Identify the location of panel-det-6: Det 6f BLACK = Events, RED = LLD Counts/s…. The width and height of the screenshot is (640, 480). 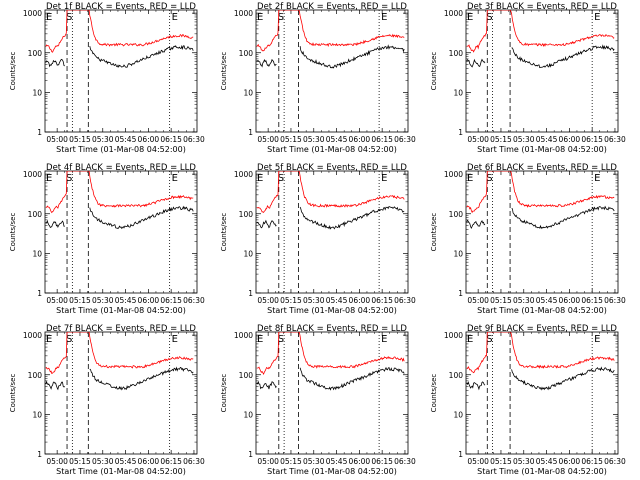
(528, 239).